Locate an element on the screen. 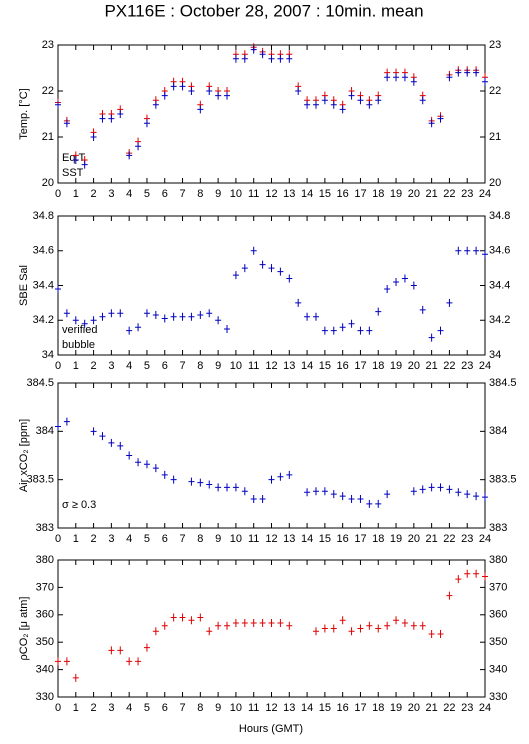 Image resolution: width=529 pixels, height=744 pixels. x-tick-label: 4 is located at coordinates (129, 194).